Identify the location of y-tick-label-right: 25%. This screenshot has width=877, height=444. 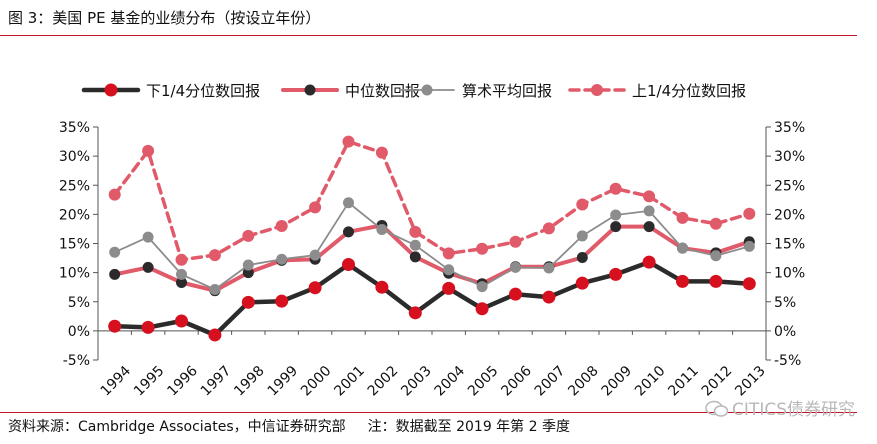
(789, 186).